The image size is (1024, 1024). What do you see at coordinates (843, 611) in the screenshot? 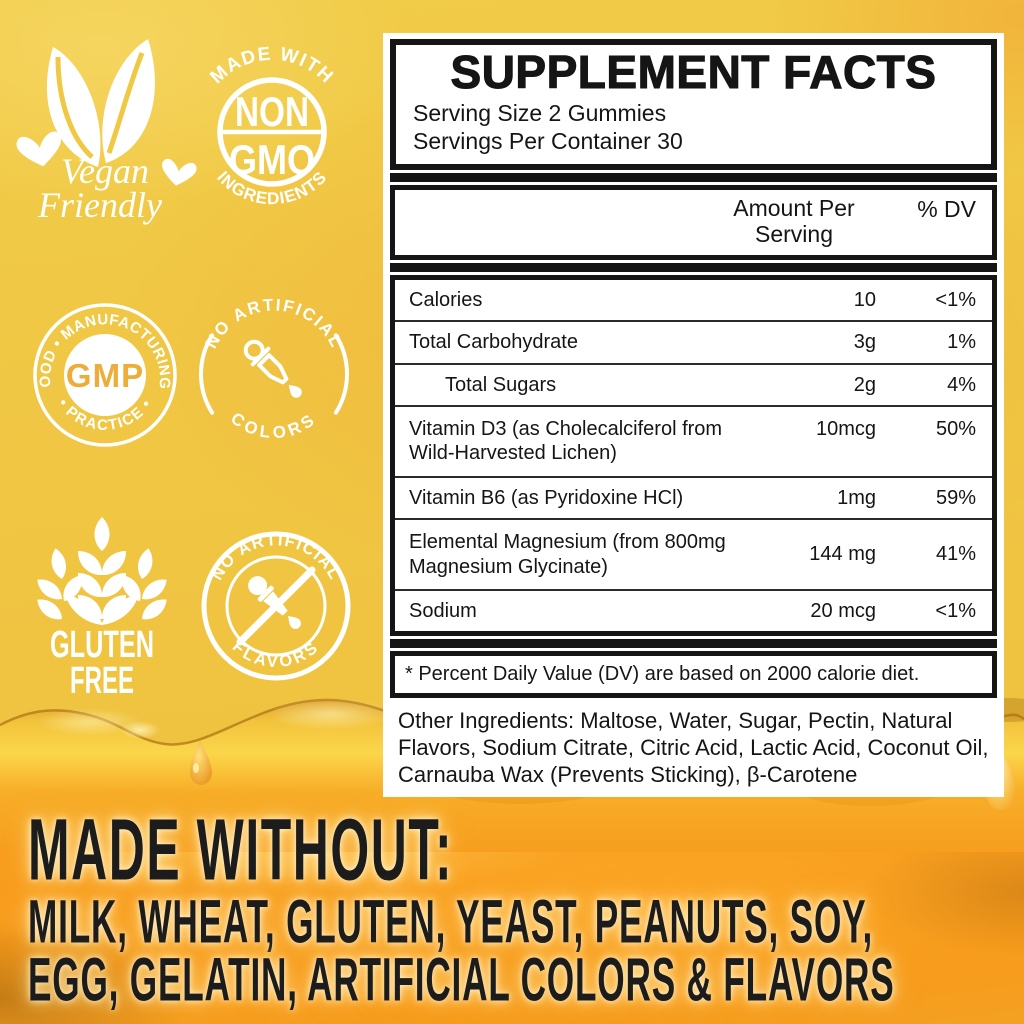
I see `nutrient-amount: 20 mcg` at bounding box center [843, 611].